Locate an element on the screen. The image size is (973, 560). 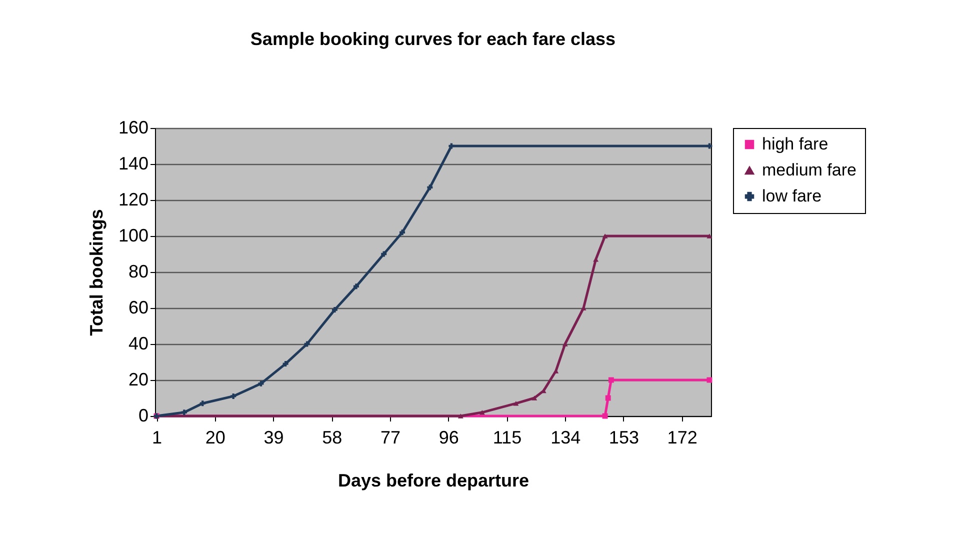
y-tick-label: 0 is located at coordinates (143, 416).